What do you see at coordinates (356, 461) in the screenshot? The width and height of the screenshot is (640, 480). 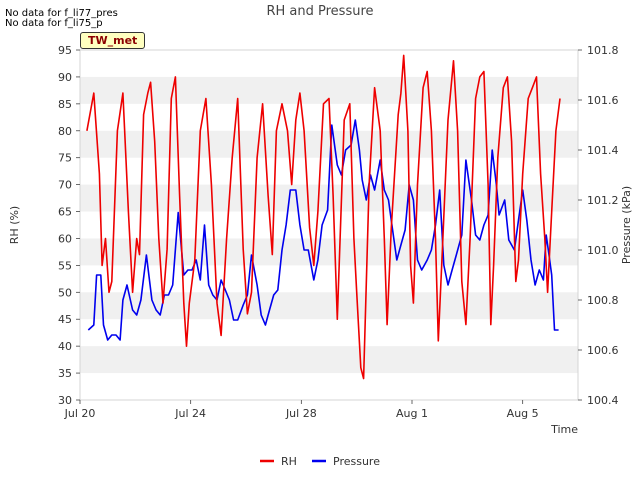 I see `legend-pressure-label: Pressure` at bounding box center [356, 461].